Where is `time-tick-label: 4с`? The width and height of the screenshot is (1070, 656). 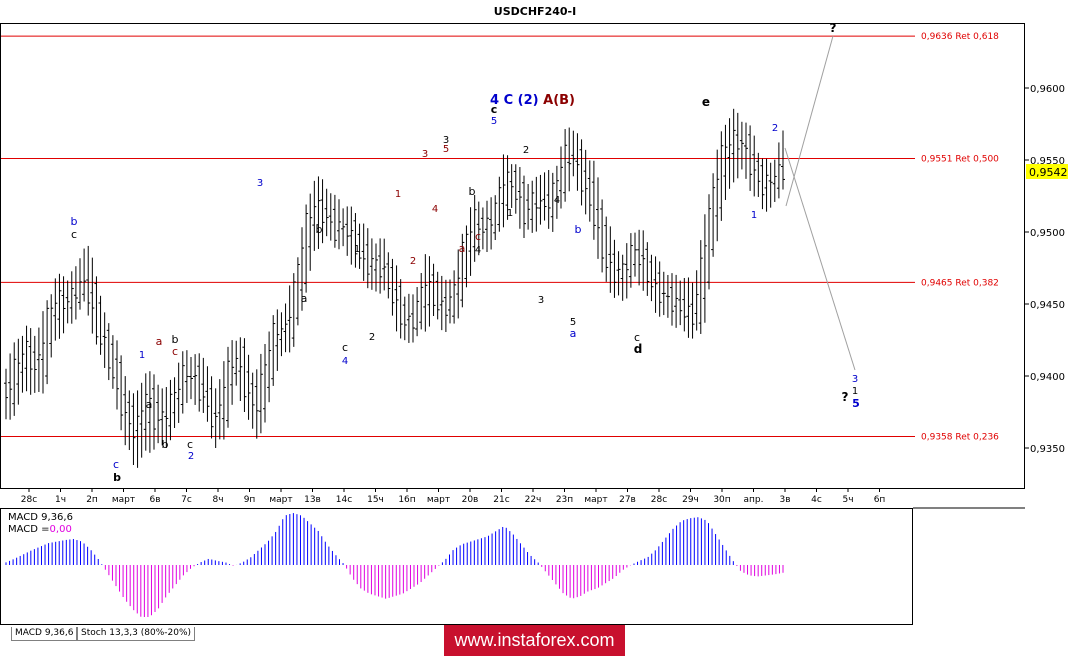
time-tick-label: 4с is located at coordinates (816, 500).